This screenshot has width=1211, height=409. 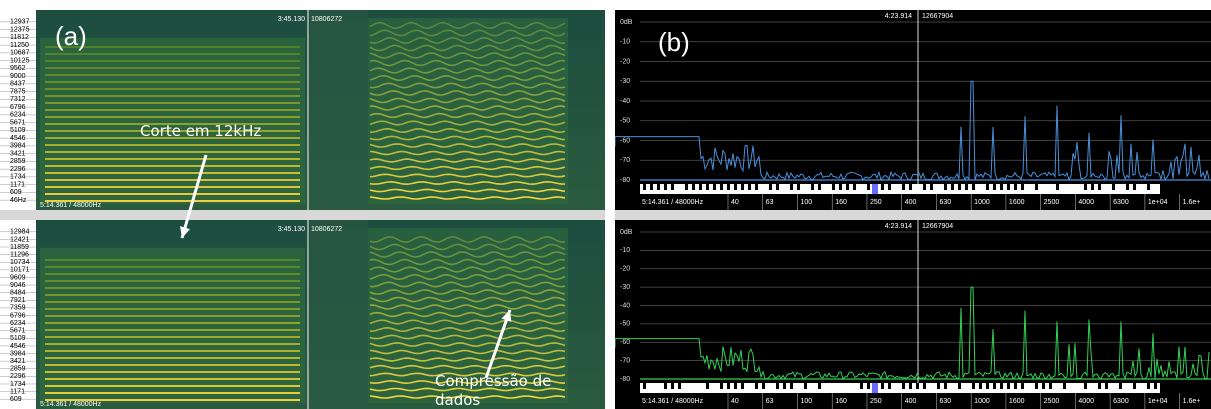 I want to click on freq-label: 46Hz, so click(x=18, y=200).